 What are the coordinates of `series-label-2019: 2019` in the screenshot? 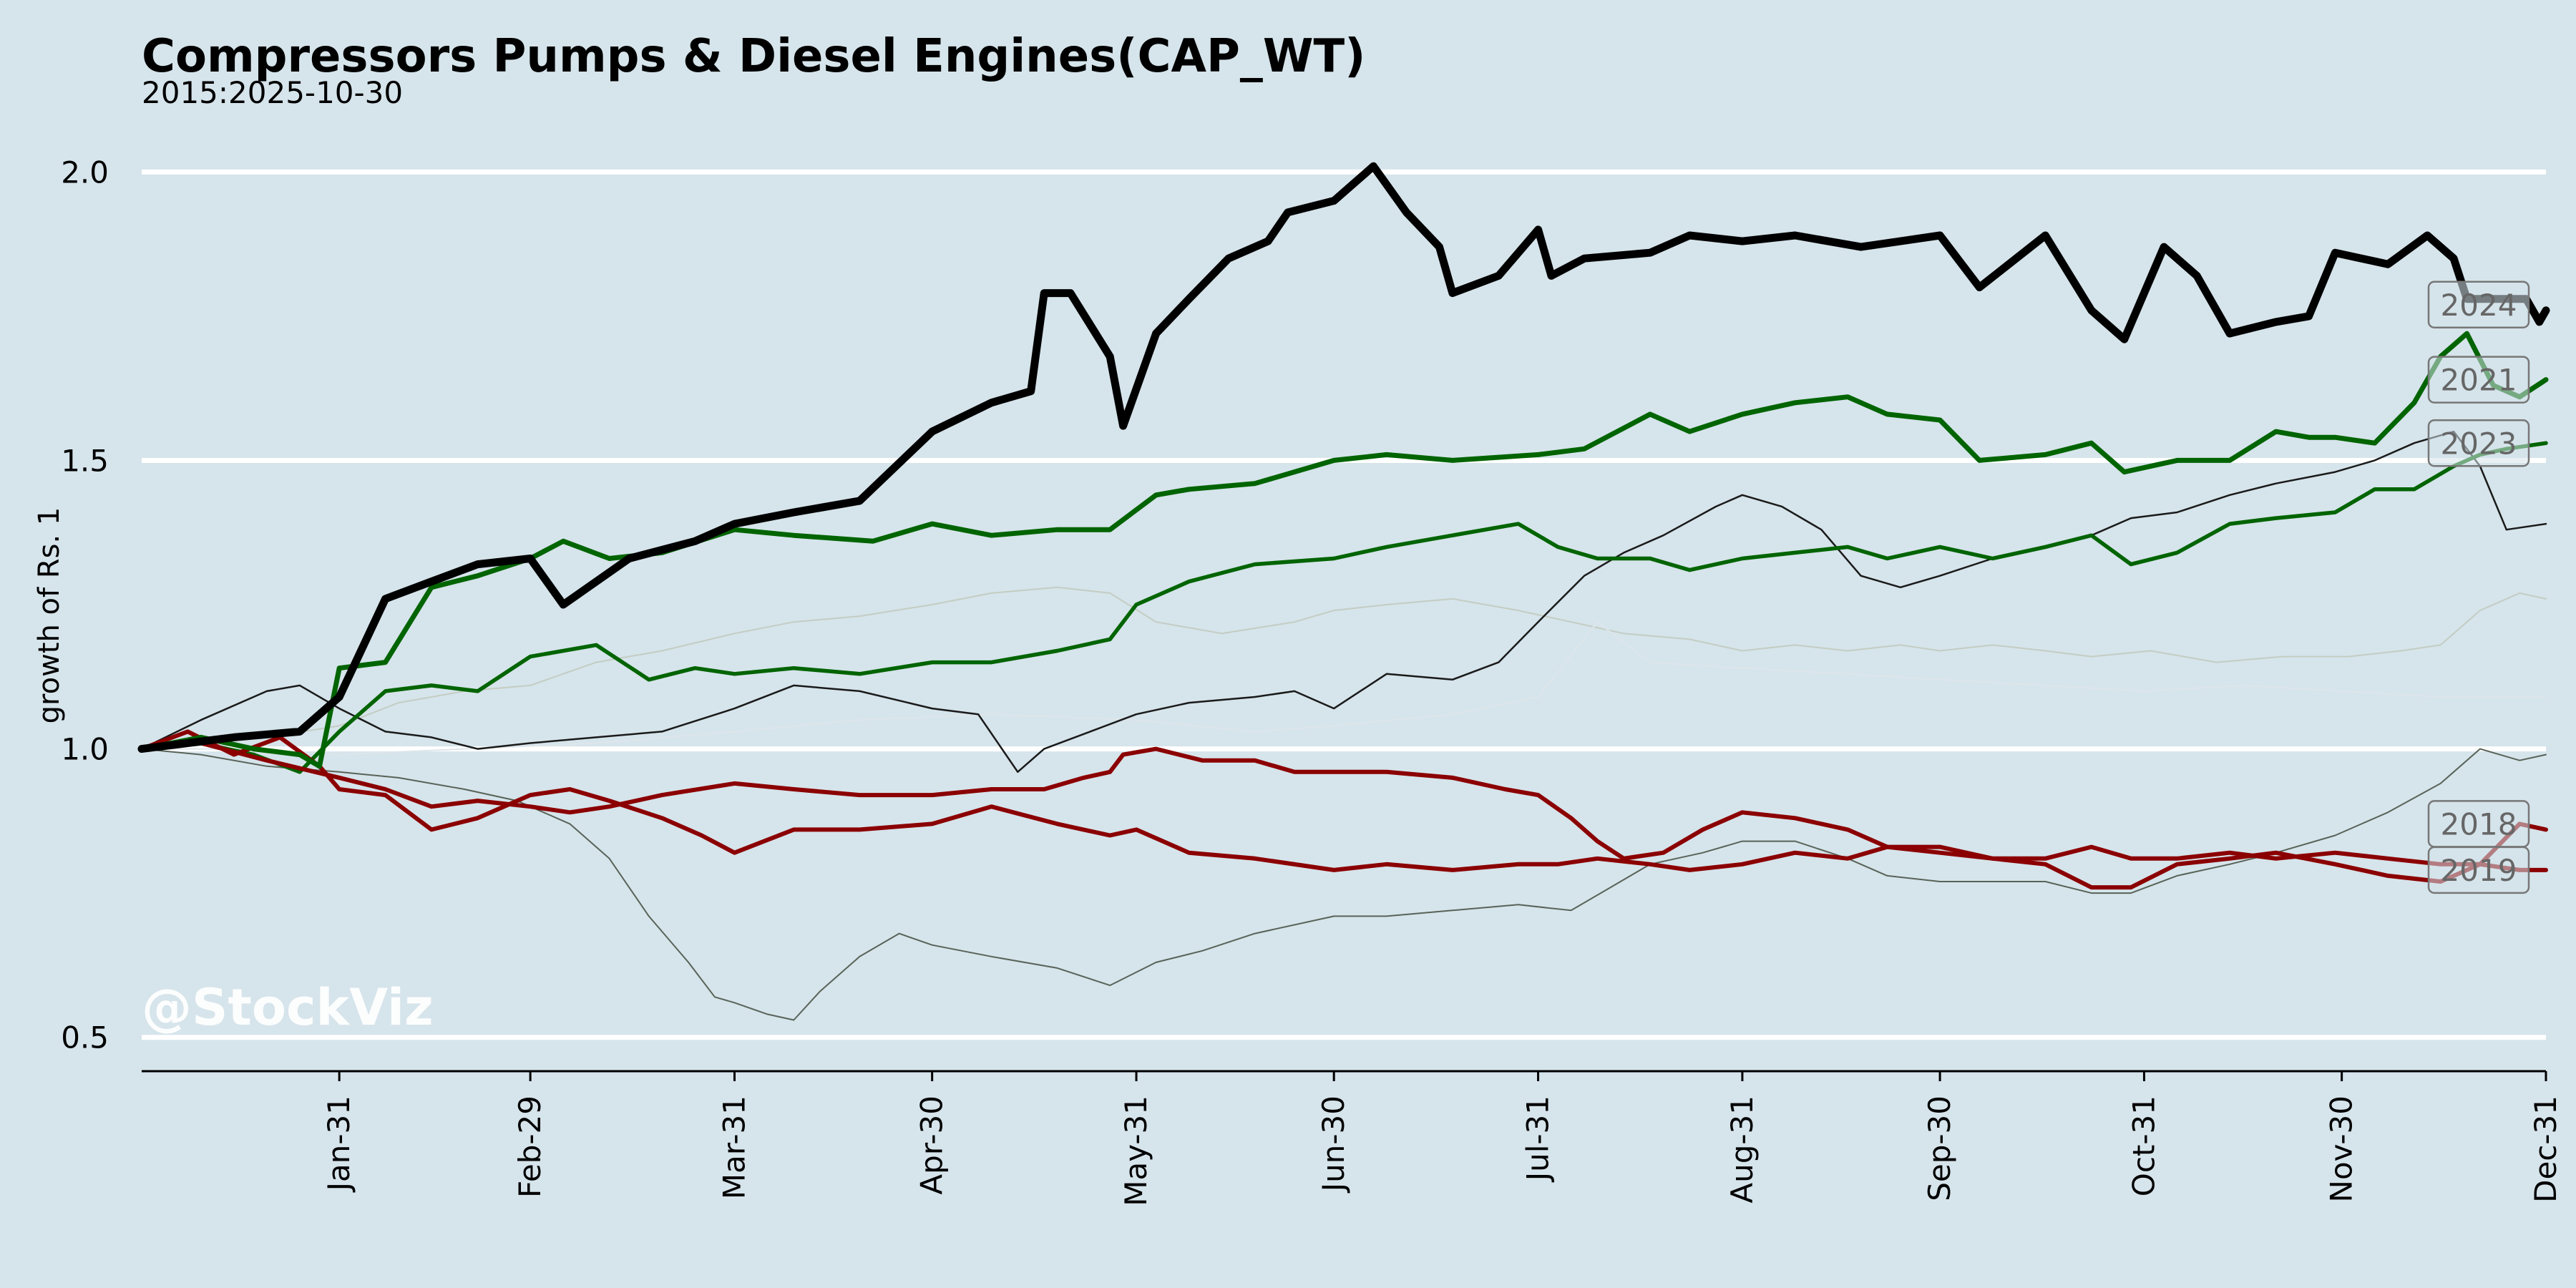 It's located at (2479, 870).